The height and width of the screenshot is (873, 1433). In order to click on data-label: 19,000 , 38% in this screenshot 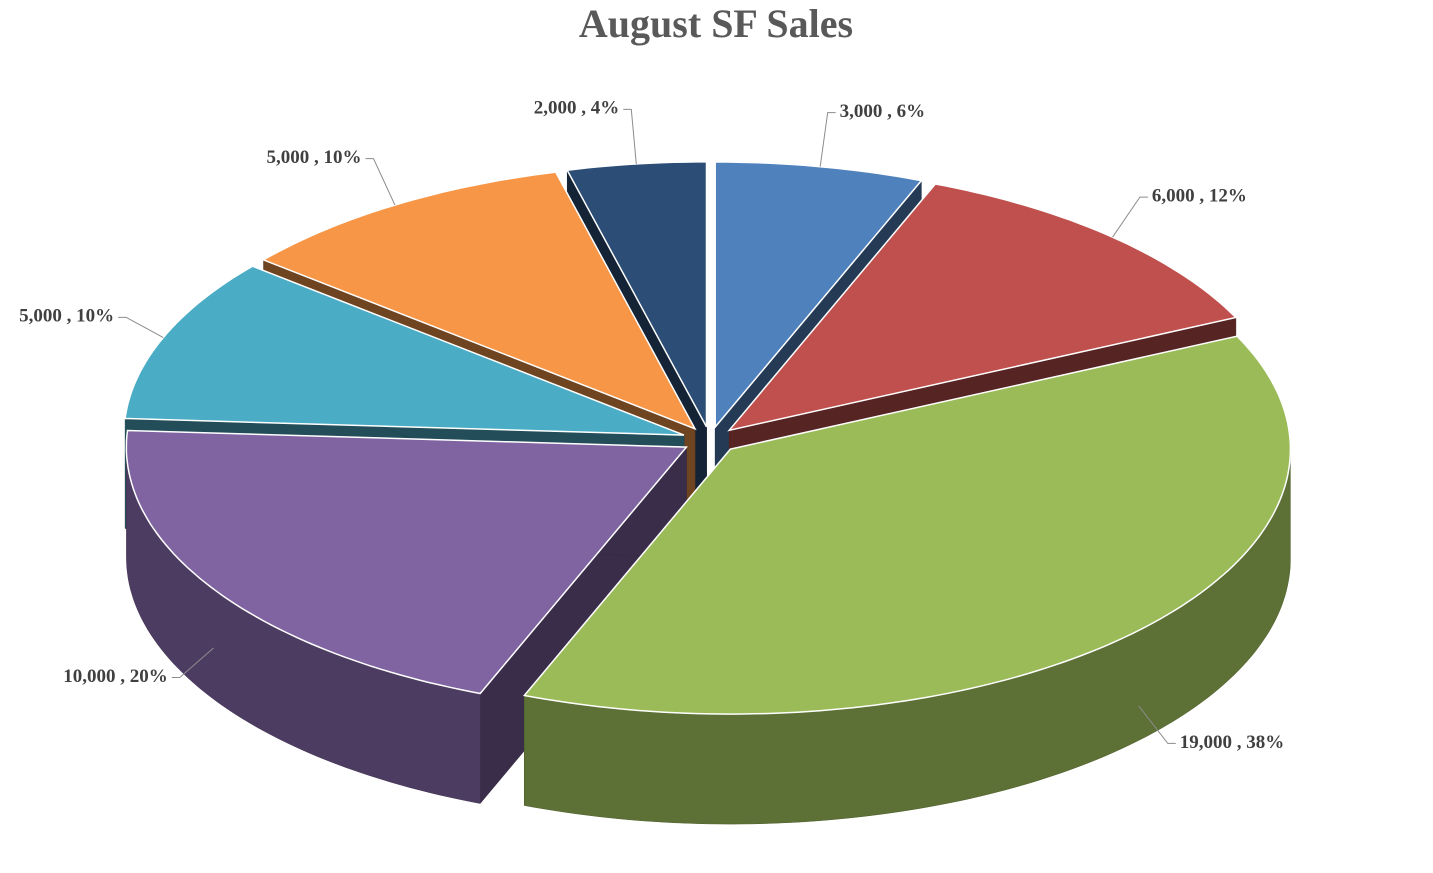, I will do `click(1232, 742)`.